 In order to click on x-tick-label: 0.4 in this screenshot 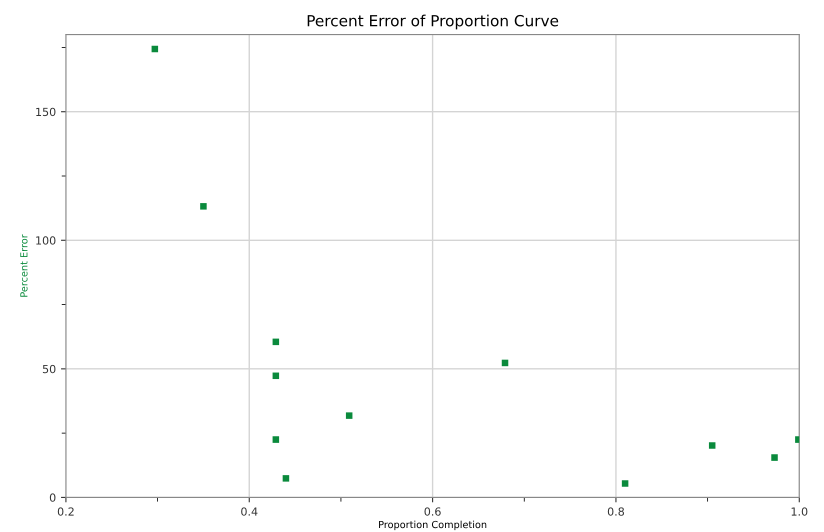, I will do `click(249, 511)`.